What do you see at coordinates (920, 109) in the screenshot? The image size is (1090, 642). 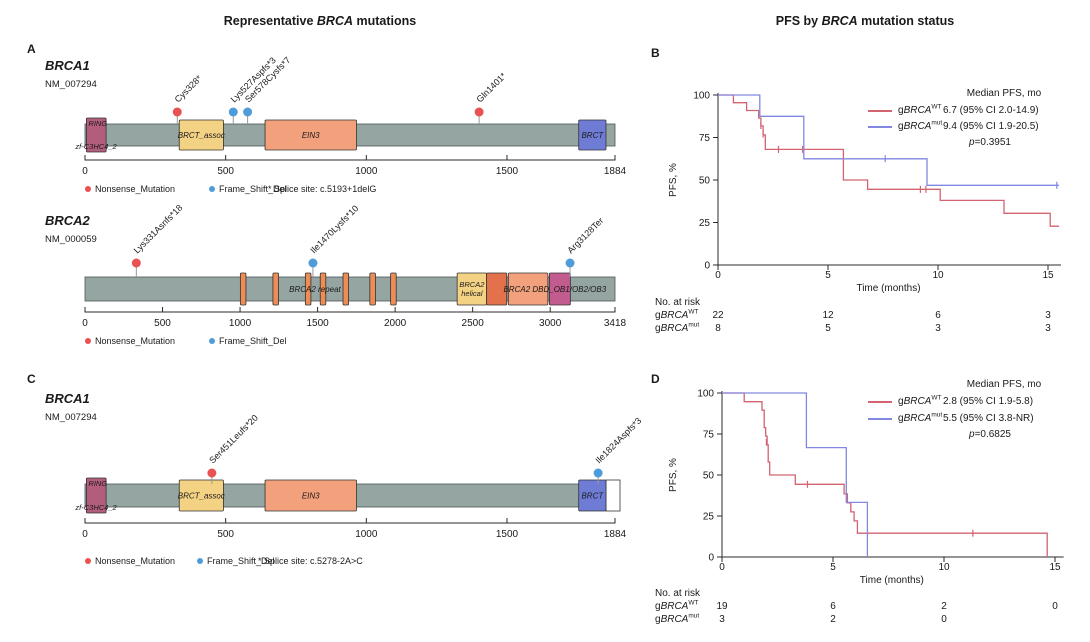 I see `group-label: gBRCAWT` at bounding box center [920, 109].